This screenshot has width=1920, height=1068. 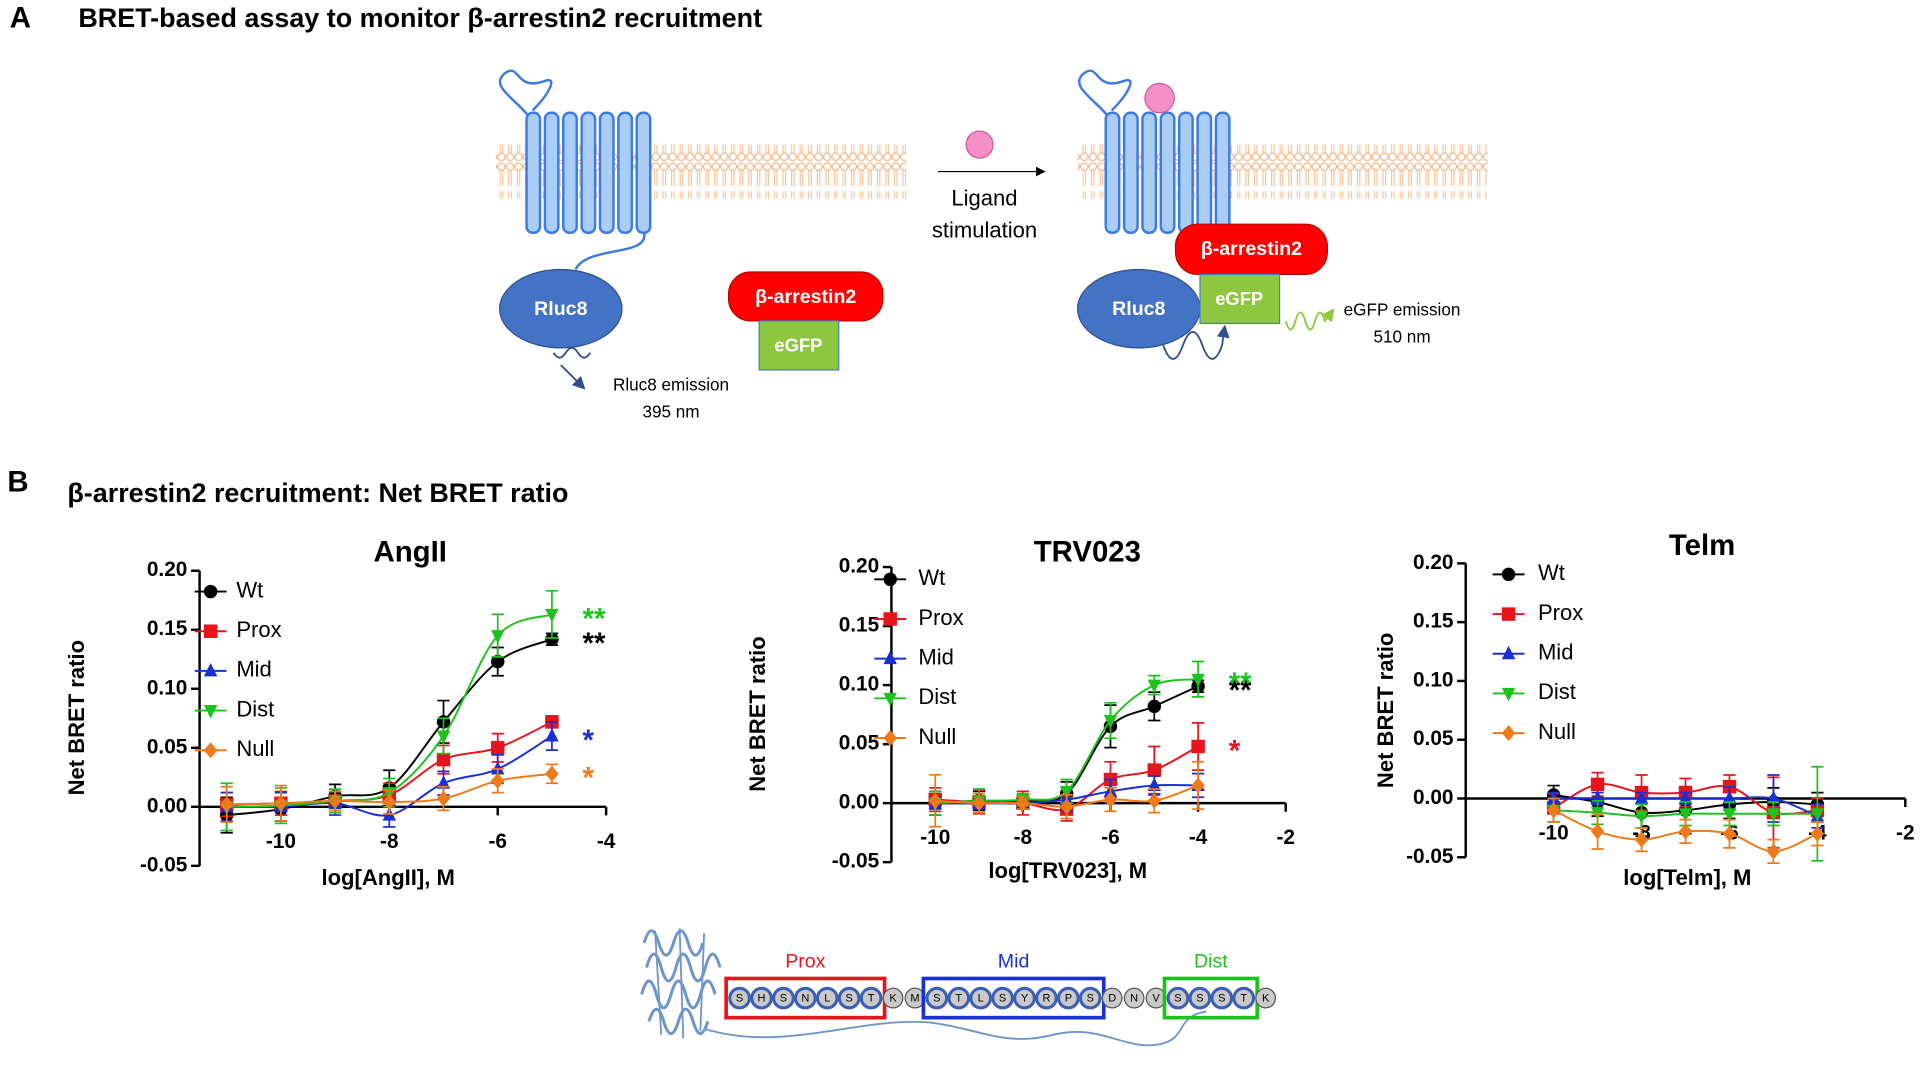 I want to click on residue-label: V, so click(x=1156, y=999).